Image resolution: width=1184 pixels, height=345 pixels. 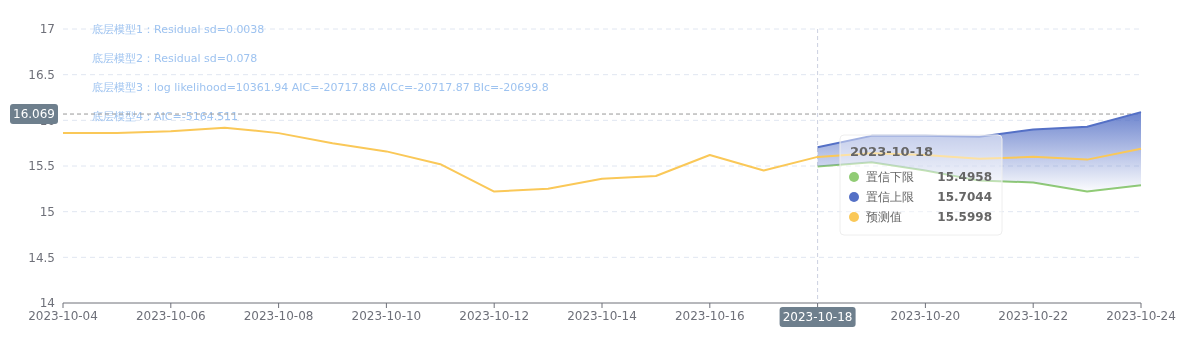 I want to click on x-tick-label: 2023-10-06, so click(x=170, y=316).